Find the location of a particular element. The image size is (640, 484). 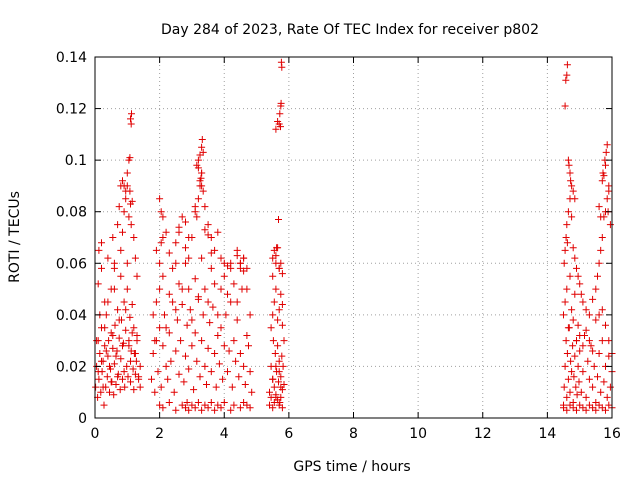

y-axis-label: ROTI / TECUs is located at coordinates (15, 237).